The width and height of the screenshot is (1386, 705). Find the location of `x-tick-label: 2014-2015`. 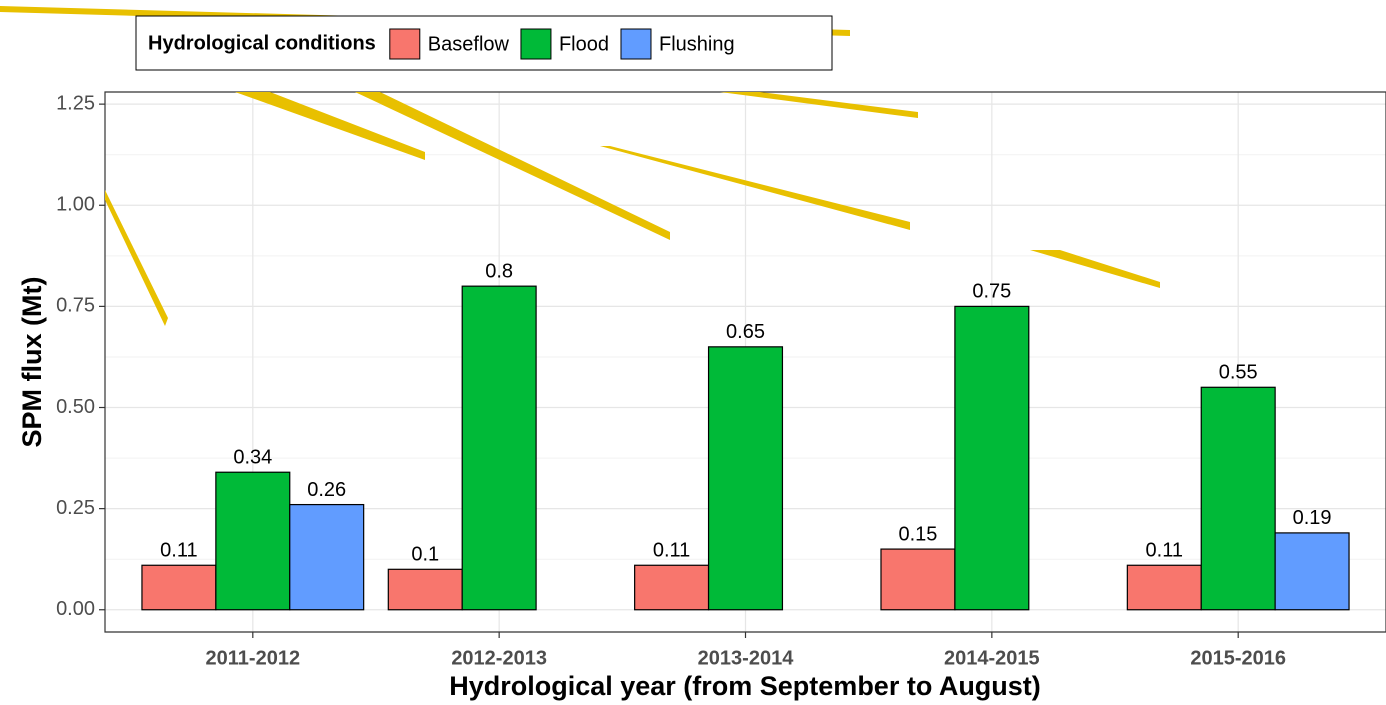

x-tick-label: 2014-2015 is located at coordinates (992, 658).